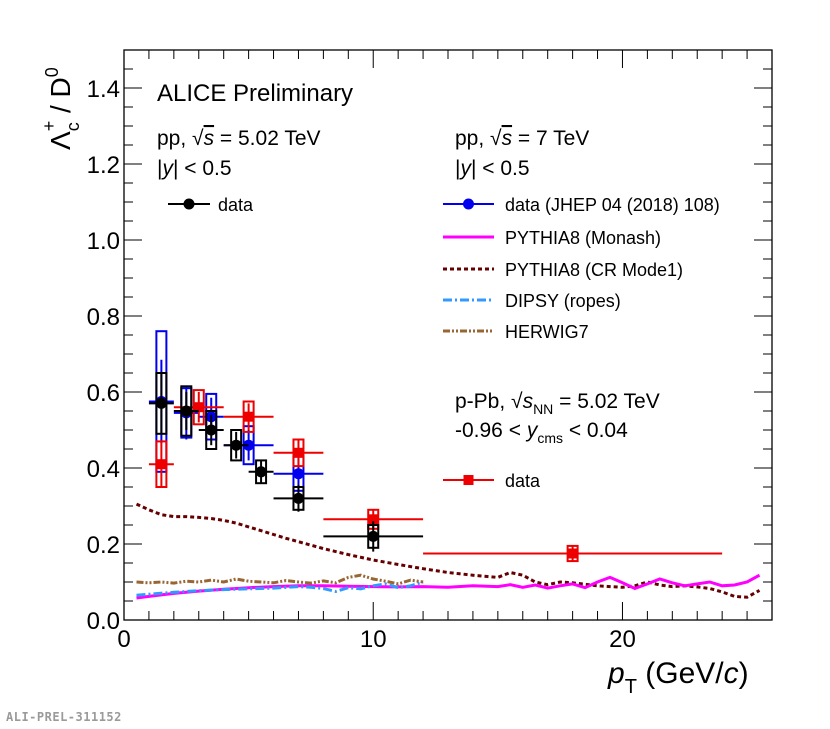 The width and height of the screenshot is (830, 729). Describe the element at coordinates (492, 168) in the screenshot. I see `pp7-rapidity: |y| < 0.5` at that location.